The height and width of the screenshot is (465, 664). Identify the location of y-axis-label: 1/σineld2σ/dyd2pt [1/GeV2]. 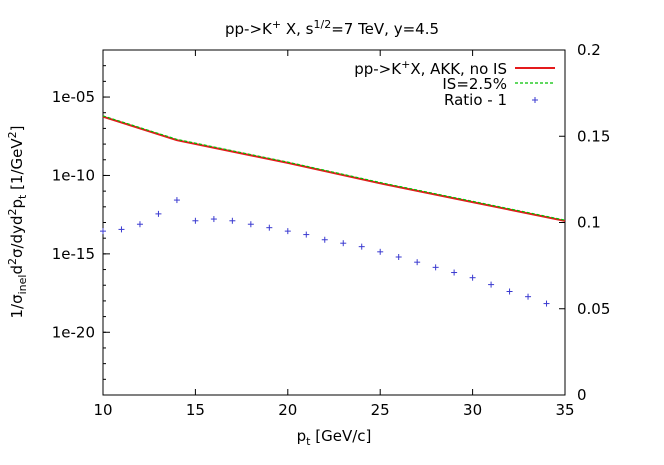
(17, 221).